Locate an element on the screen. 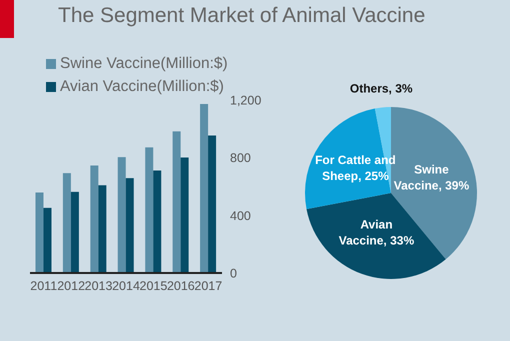  legend-label: Avian Vaccine(Million:$) is located at coordinates (142, 87).